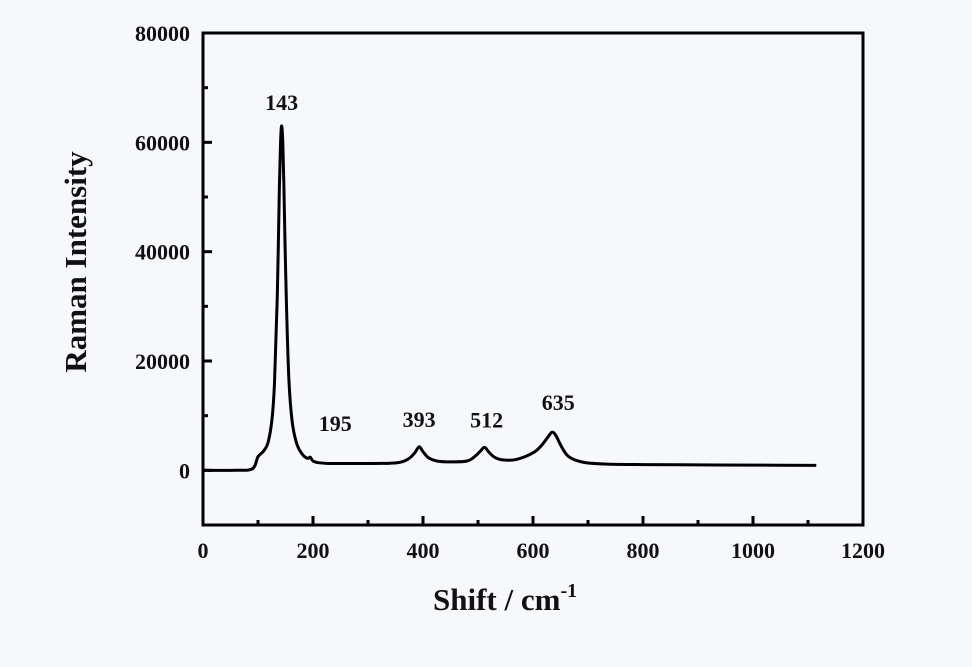 This screenshot has height=667, width=972. Describe the element at coordinates (419, 419) in the screenshot. I see `peak-label-393: 393` at that location.